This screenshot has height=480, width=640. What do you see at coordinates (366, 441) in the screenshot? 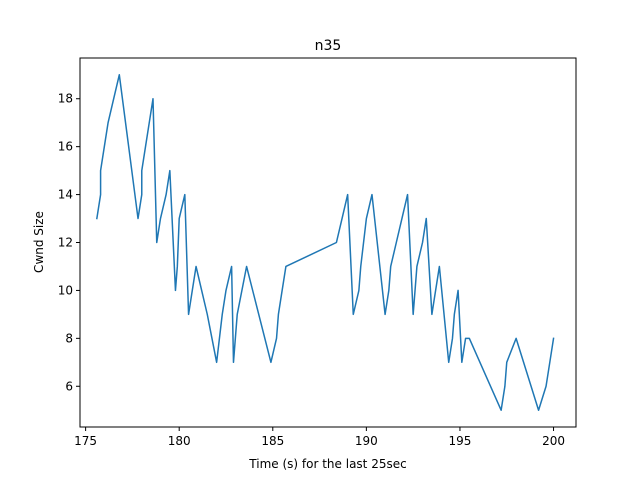
I see `x-tick-label: 190` at bounding box center [366, 441].